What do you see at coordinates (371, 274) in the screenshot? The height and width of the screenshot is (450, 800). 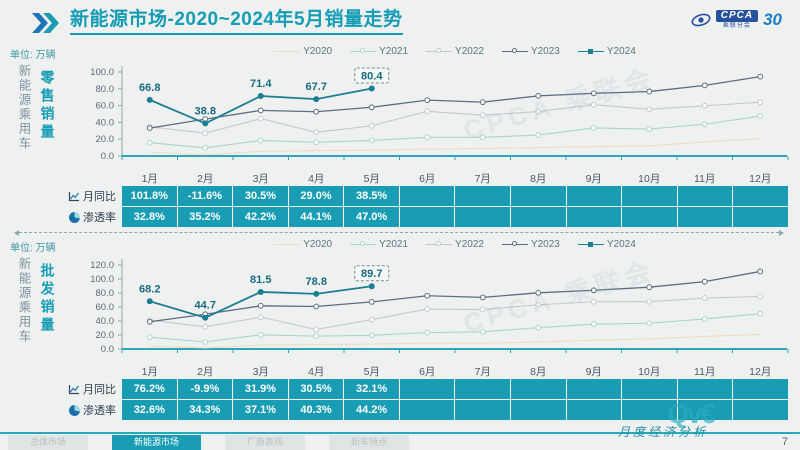 I see `svg-text: 89.7` at bounding box center [371, 274].